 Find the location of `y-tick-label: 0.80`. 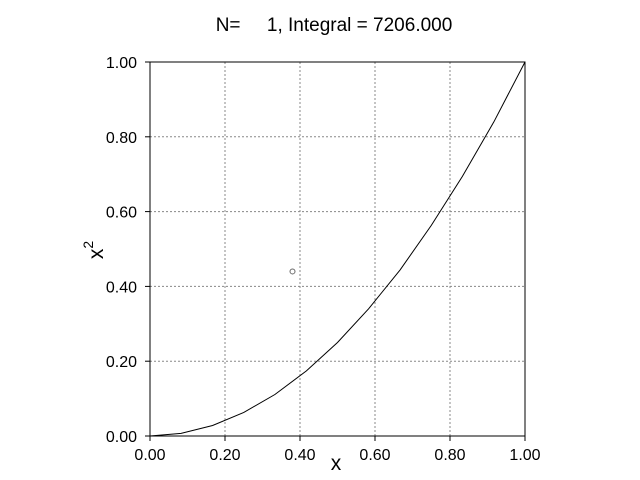

y-tick-label: 0.80 is located at coordinates (121, 138).